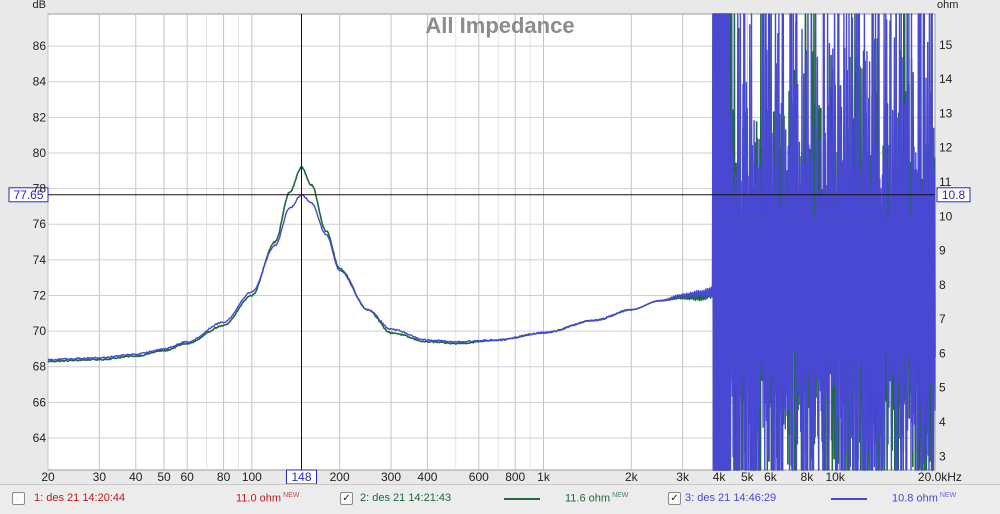 This screenshot has width=1000, height=514. What do you see at coordinates (40, 260) in the screenshot?
I see `y-left-tick-label: 74` at bounding box center [40, 260].